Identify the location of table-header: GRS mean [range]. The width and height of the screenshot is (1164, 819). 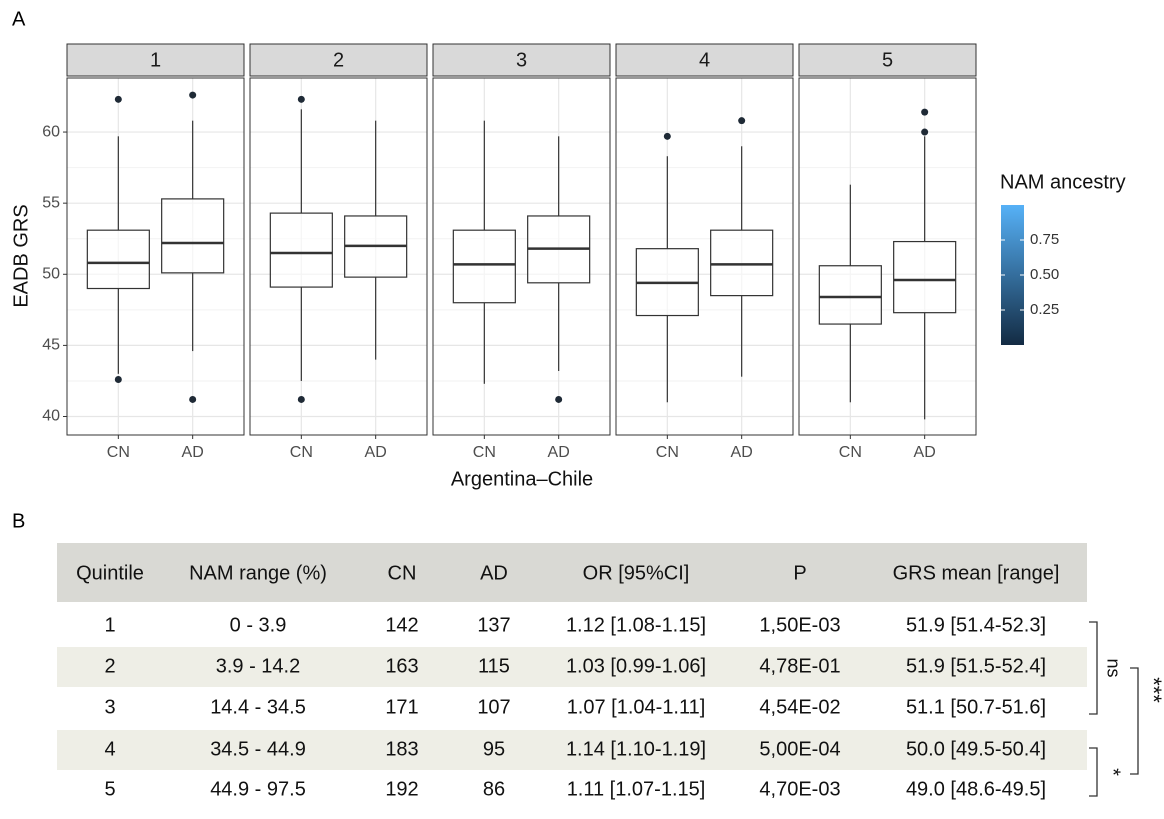
(976, 573).